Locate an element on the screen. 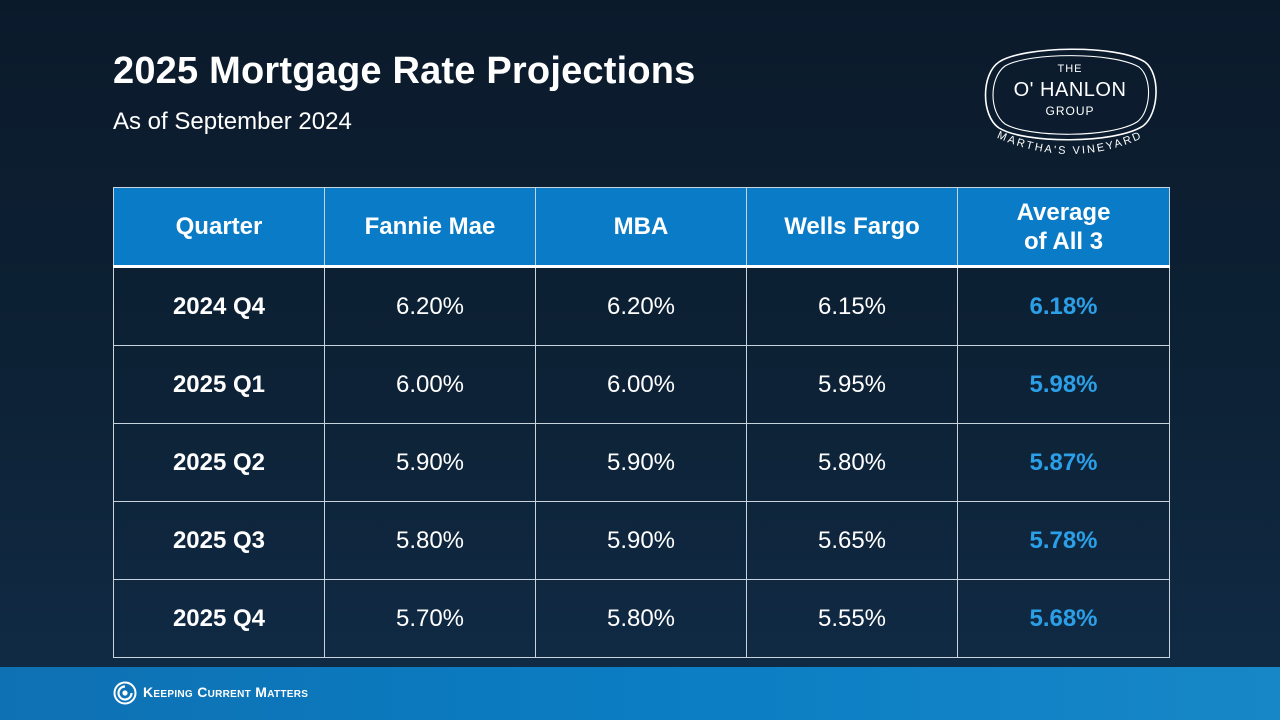  cell-quarter: 2025 Q3 is located at coordinates (219, 540).